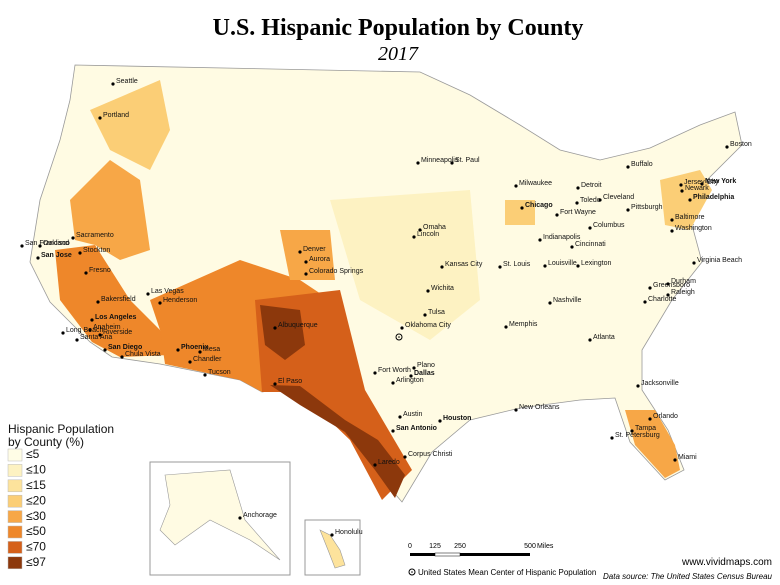 This screenshot has height=585, width=780. What do you see at coordinates (211, 349) in the screenshot?
I see `city-label: Mesa` at bounding box center [211, 349].